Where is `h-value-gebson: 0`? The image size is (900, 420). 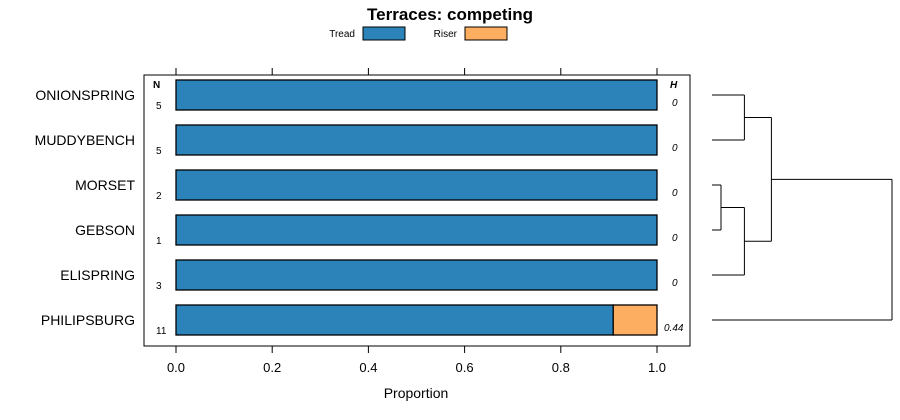 h-value-gebson: 0 is located at coordinates (675, 238).